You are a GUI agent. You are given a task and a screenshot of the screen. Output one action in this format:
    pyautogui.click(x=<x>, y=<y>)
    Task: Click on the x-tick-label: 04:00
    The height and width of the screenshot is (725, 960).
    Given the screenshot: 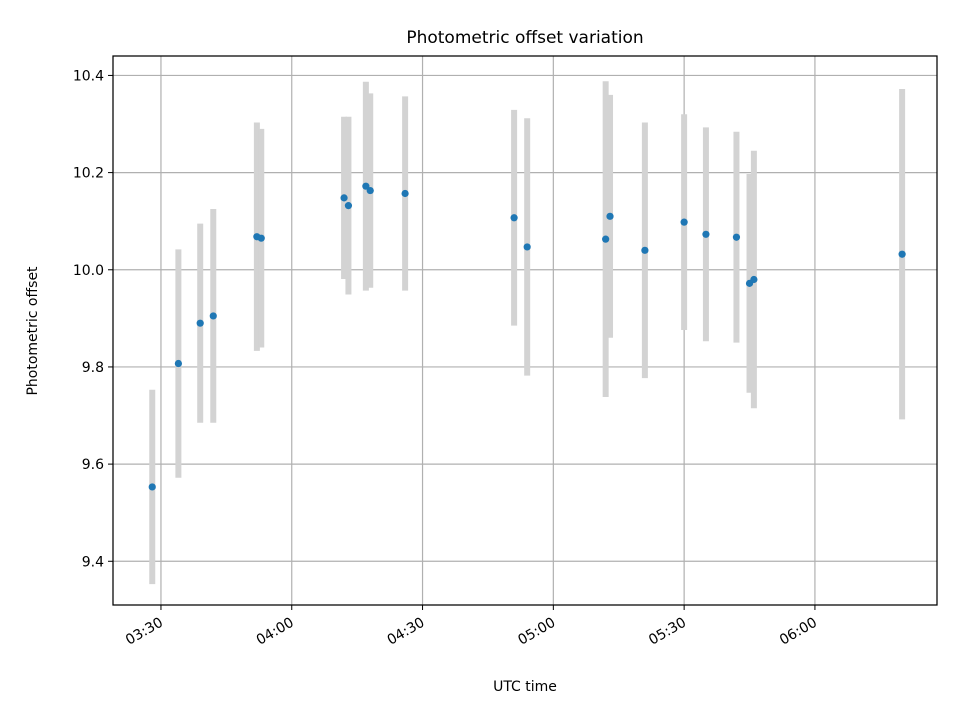 What is the action you would take?
    pyautogui.click(x=275, y=632)
    